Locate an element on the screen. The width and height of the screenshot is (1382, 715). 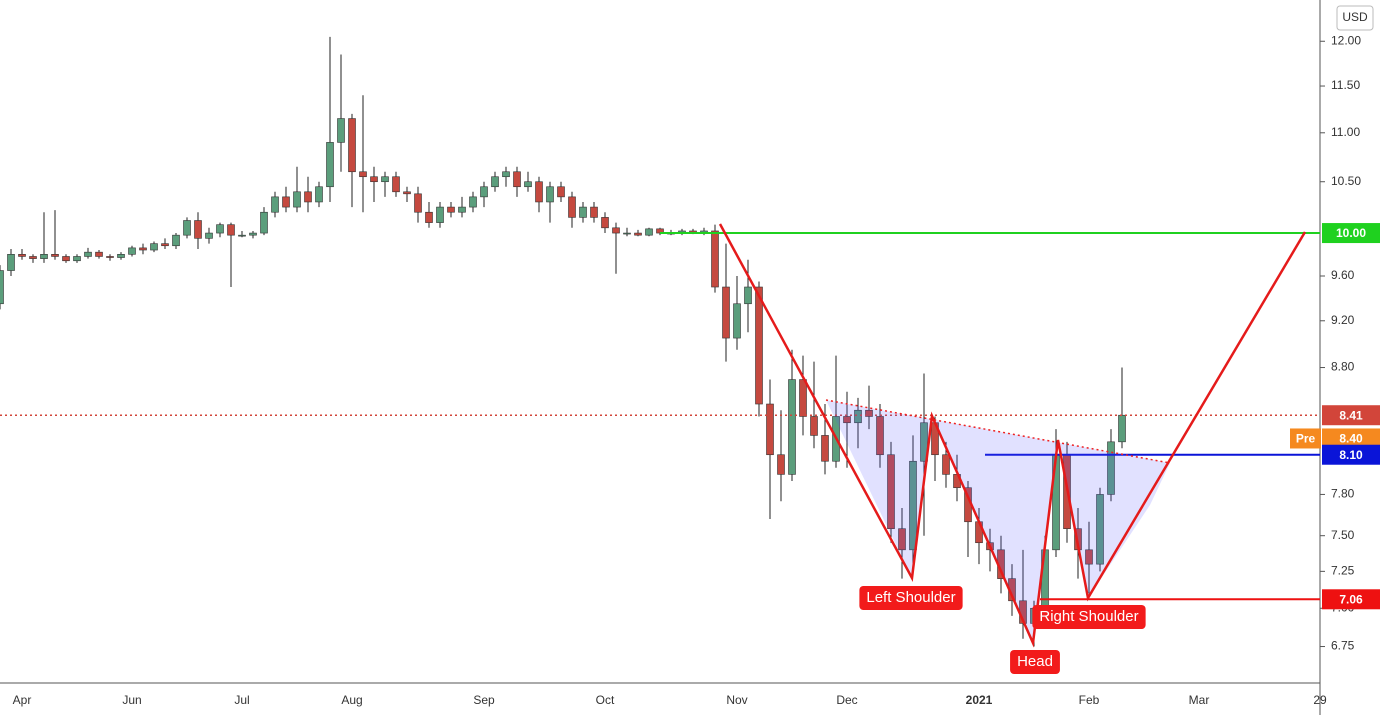
price-level-tag: 10.00 is located at coordinates (1351, 233).